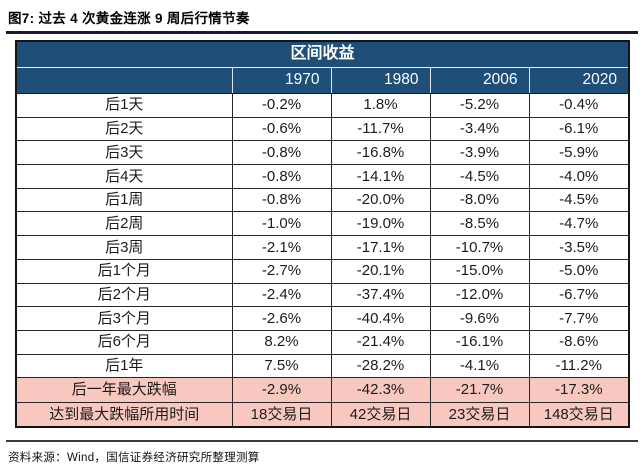 Image resolution: width=644 pixels, height=473 pixels. I want to click on cell-value: -8.0%, so click(480, 200).